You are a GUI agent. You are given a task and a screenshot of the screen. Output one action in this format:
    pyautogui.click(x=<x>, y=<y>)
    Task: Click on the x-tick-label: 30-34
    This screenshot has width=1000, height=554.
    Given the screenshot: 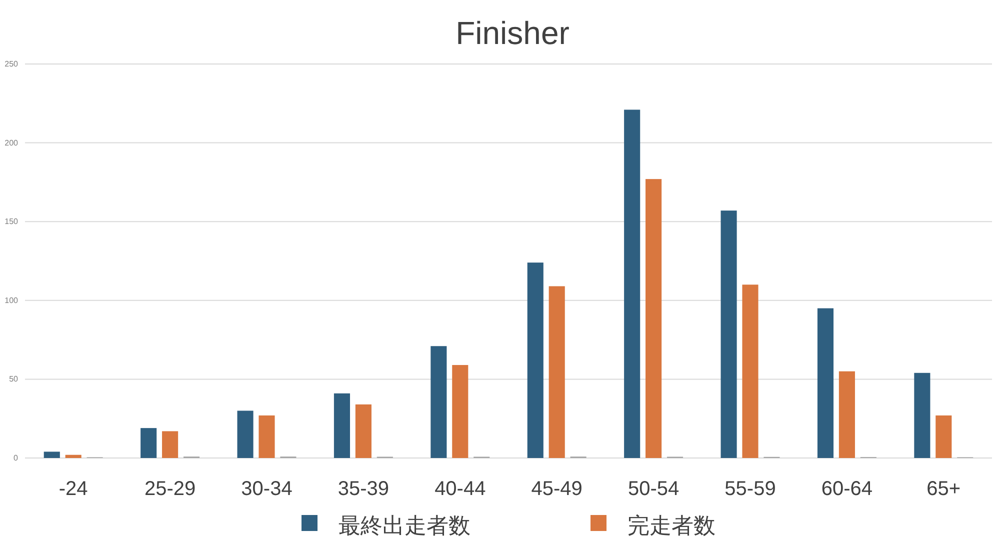 What is the action you would take?
    pyautogui.click(x=266, y=489)
    